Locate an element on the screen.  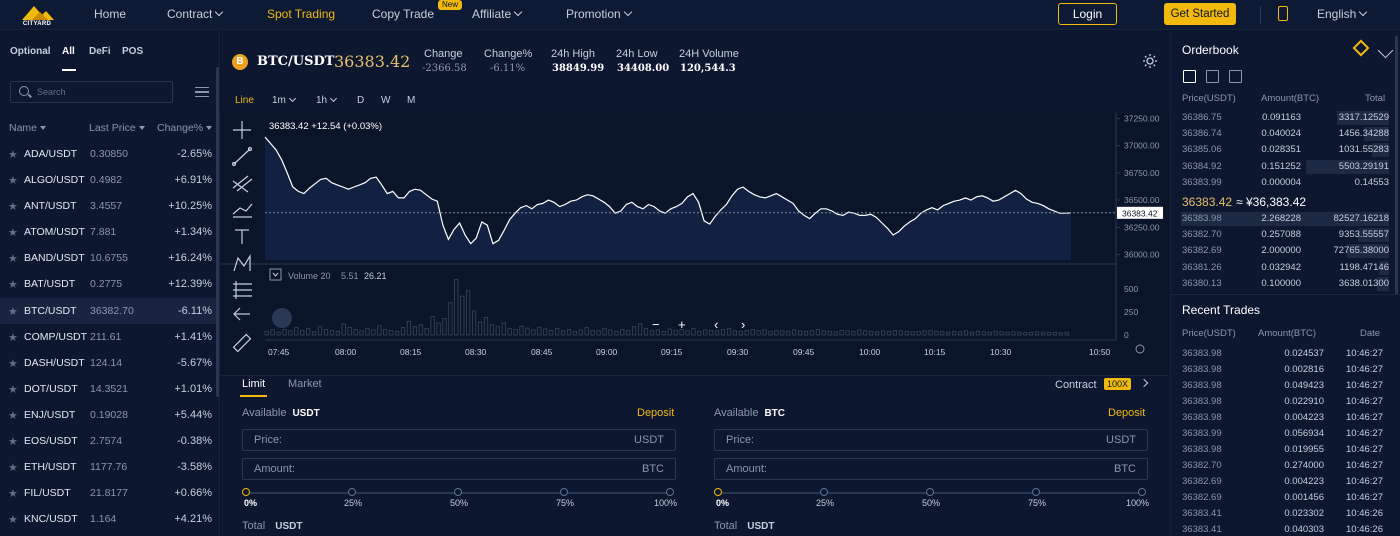
back-arrow-icon is located at coordinates (241, 314).